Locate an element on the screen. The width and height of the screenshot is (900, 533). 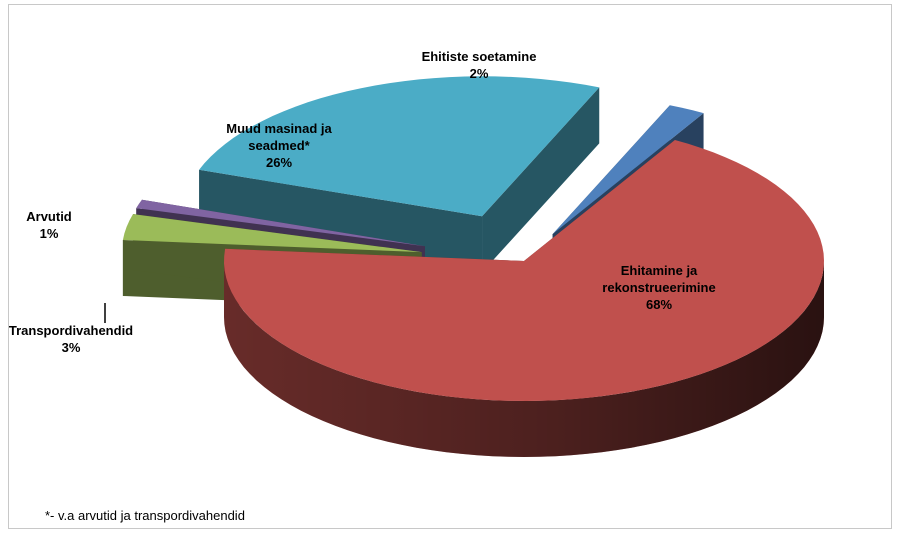
data-label-2: Transpordivahendid 3% is located at coordinates (71, 339).